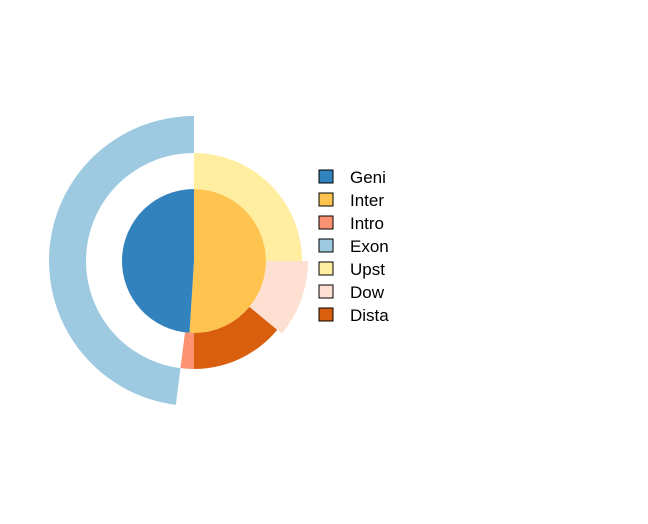 This screenshot has height=524, width=648. What do you see at coordinates (121, 260) in the screenshot?
I see `outer-slice-exon` at bounding box center [121, 260].